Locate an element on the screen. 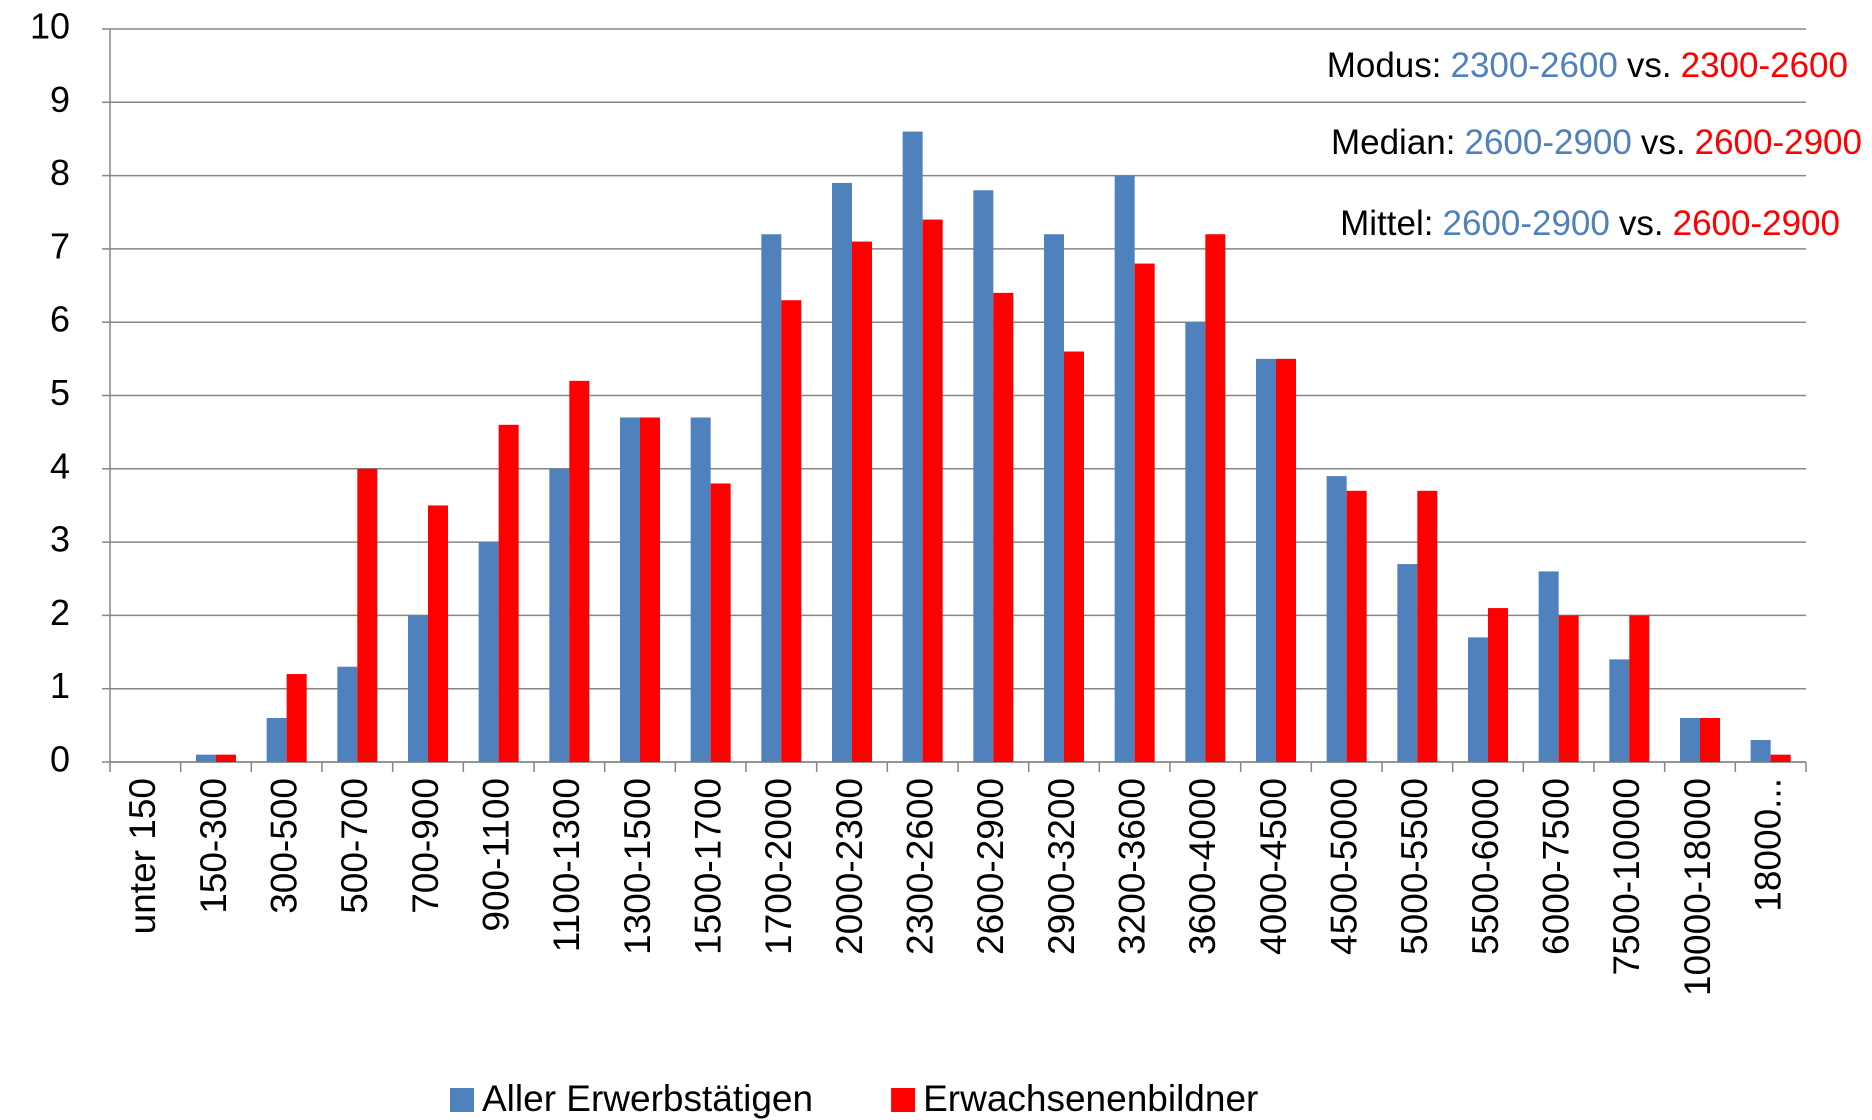  annotation-first: 2300-2600 is located at coordinates (1533, 65).